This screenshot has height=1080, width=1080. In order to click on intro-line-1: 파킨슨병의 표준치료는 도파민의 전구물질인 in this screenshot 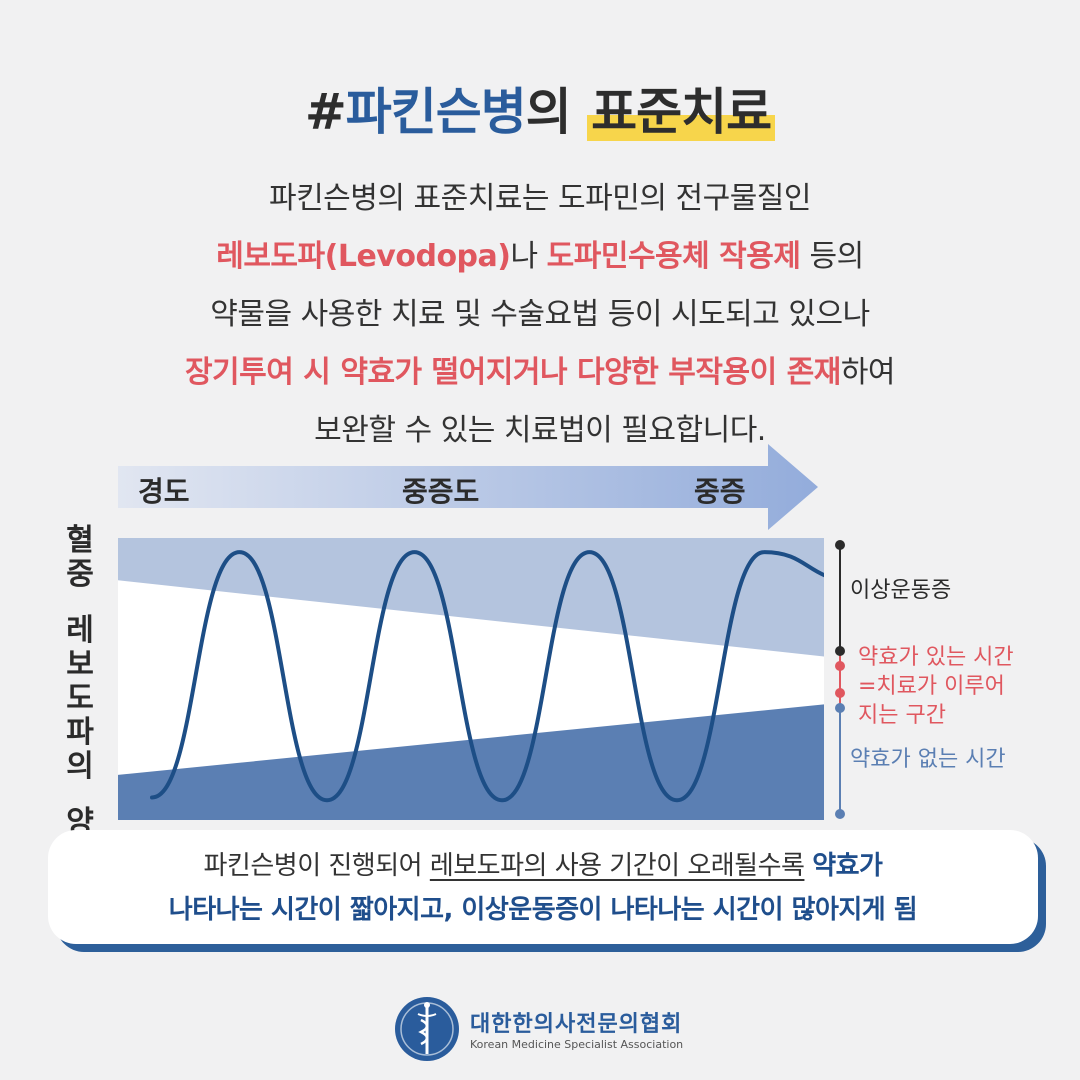, I will do `click(540, 198)`.